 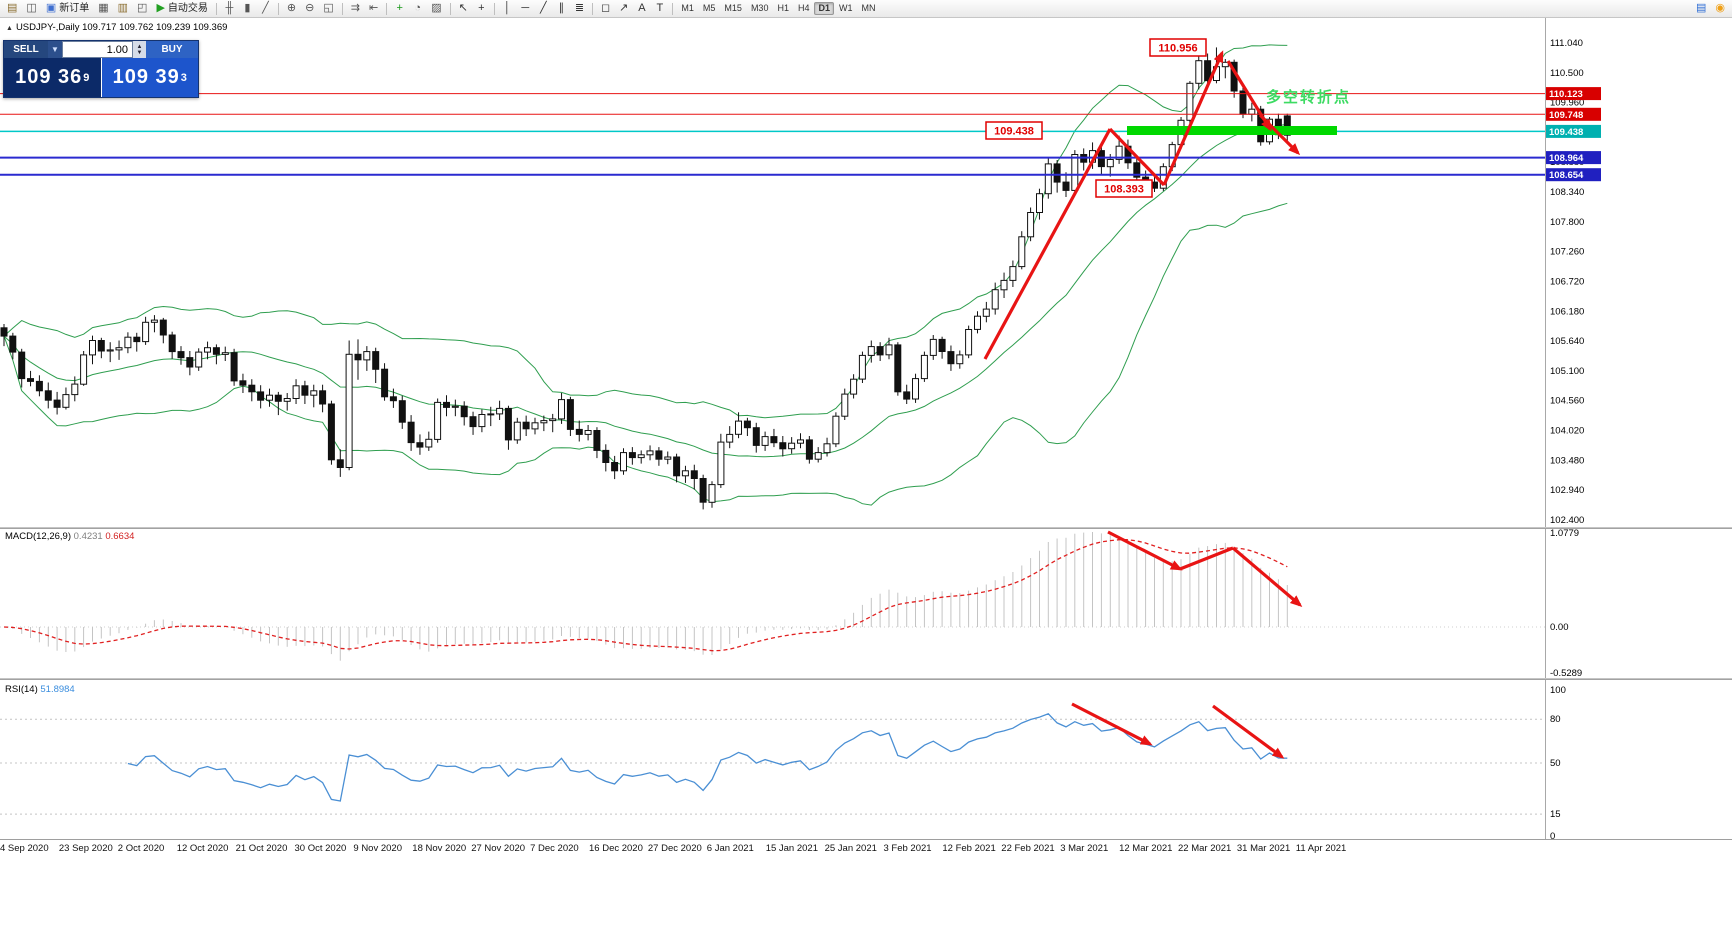 I want to click on svg-text: 106.180, so click(x=1567, y=311).